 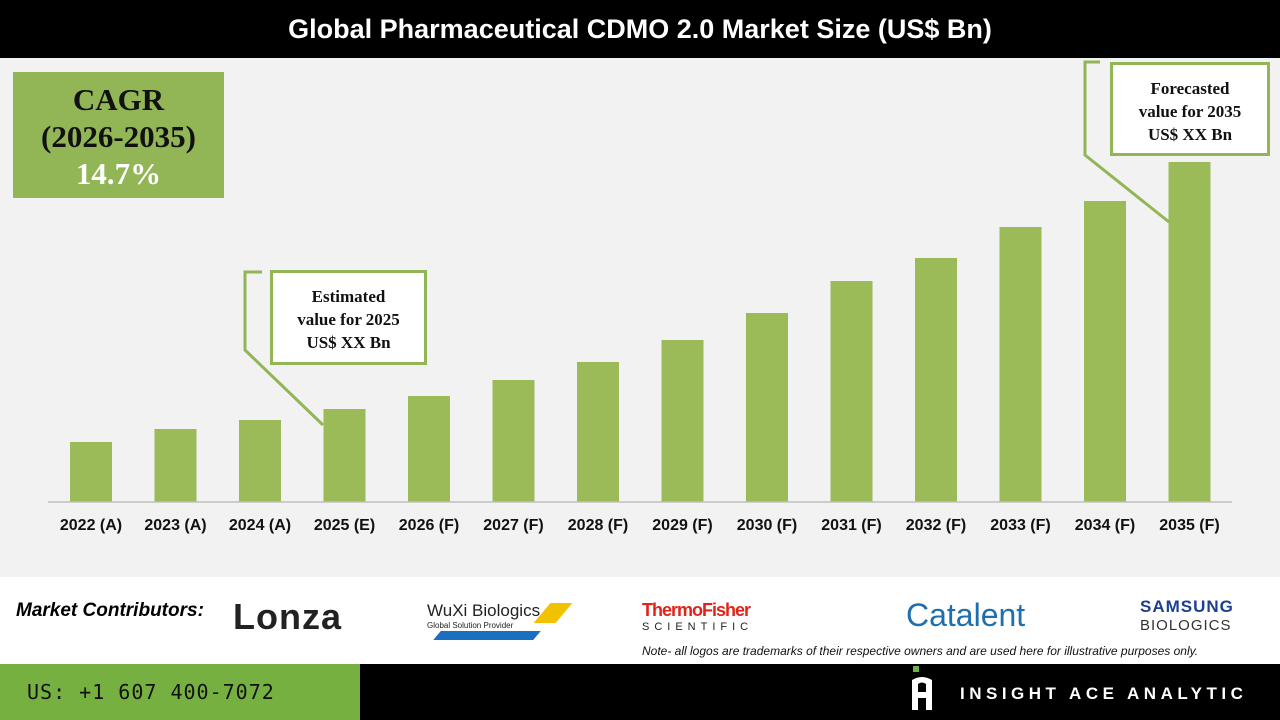 I want to click on thermo-name: ThermoFisher, so click(x=696, y=610).